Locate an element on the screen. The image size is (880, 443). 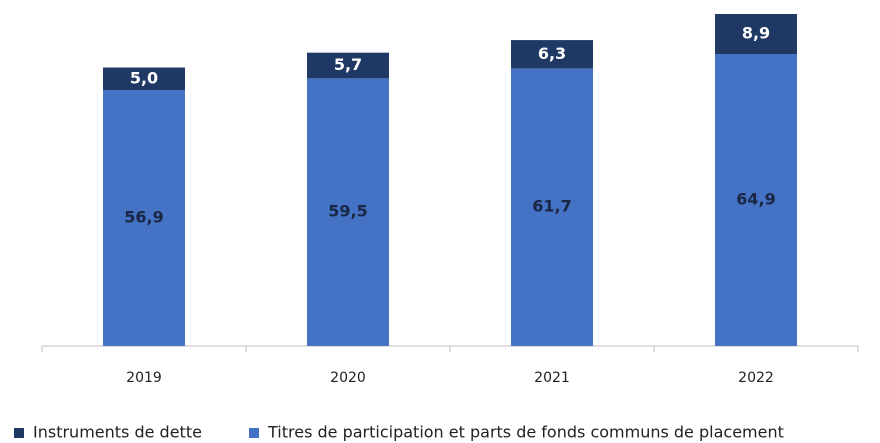
data-label: 56,9 is located at coordinates (143, 217).